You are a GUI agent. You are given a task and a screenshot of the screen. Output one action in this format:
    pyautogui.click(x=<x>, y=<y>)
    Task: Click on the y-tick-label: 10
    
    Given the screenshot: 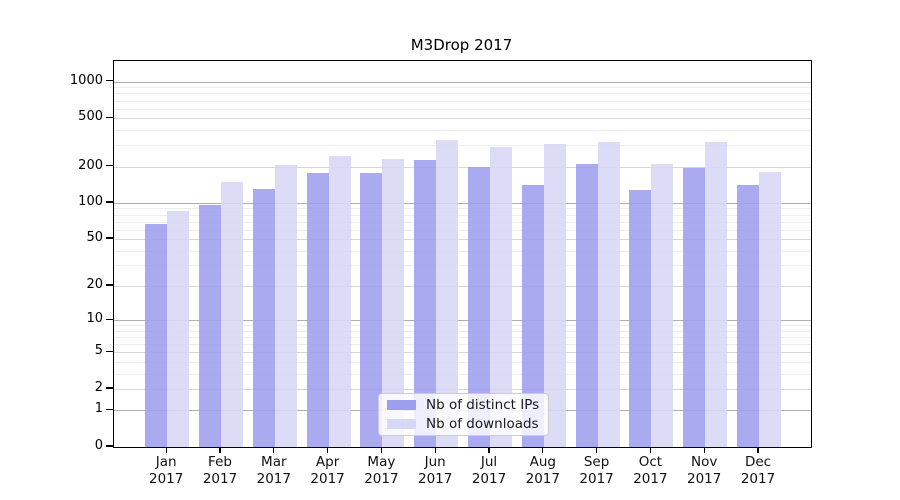 What is the action you would take?
    pyautogui.click(x=94, y=319)
    